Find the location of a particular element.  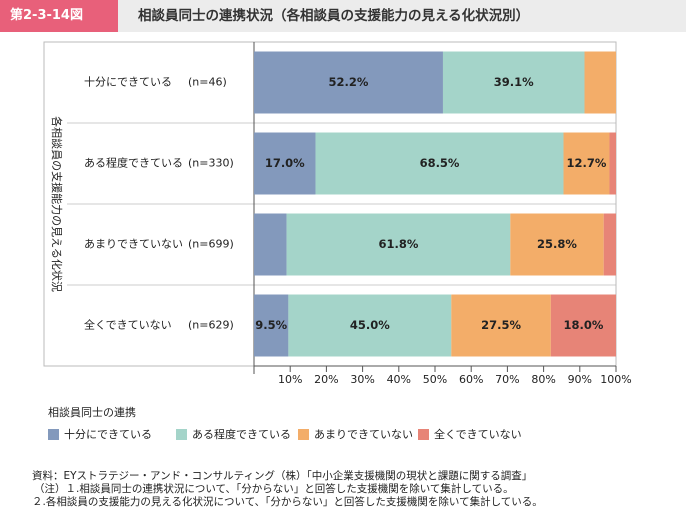

x-tick-label: 70% is located at coordinates (507, 379).